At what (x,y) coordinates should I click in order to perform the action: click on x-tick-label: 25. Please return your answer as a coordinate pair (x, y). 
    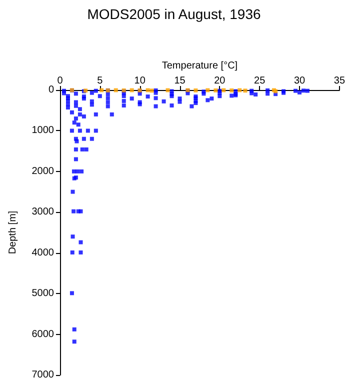
    Looking at the image, I should click on (260, 81).